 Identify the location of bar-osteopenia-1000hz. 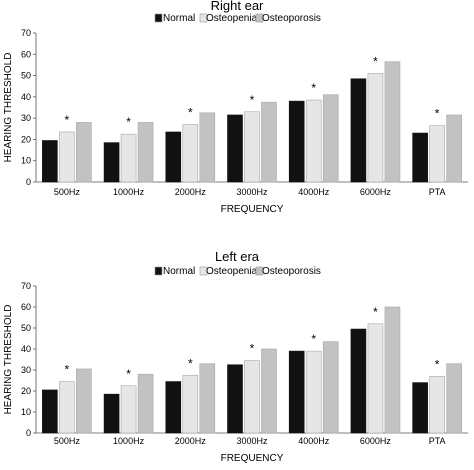
(128, 409).